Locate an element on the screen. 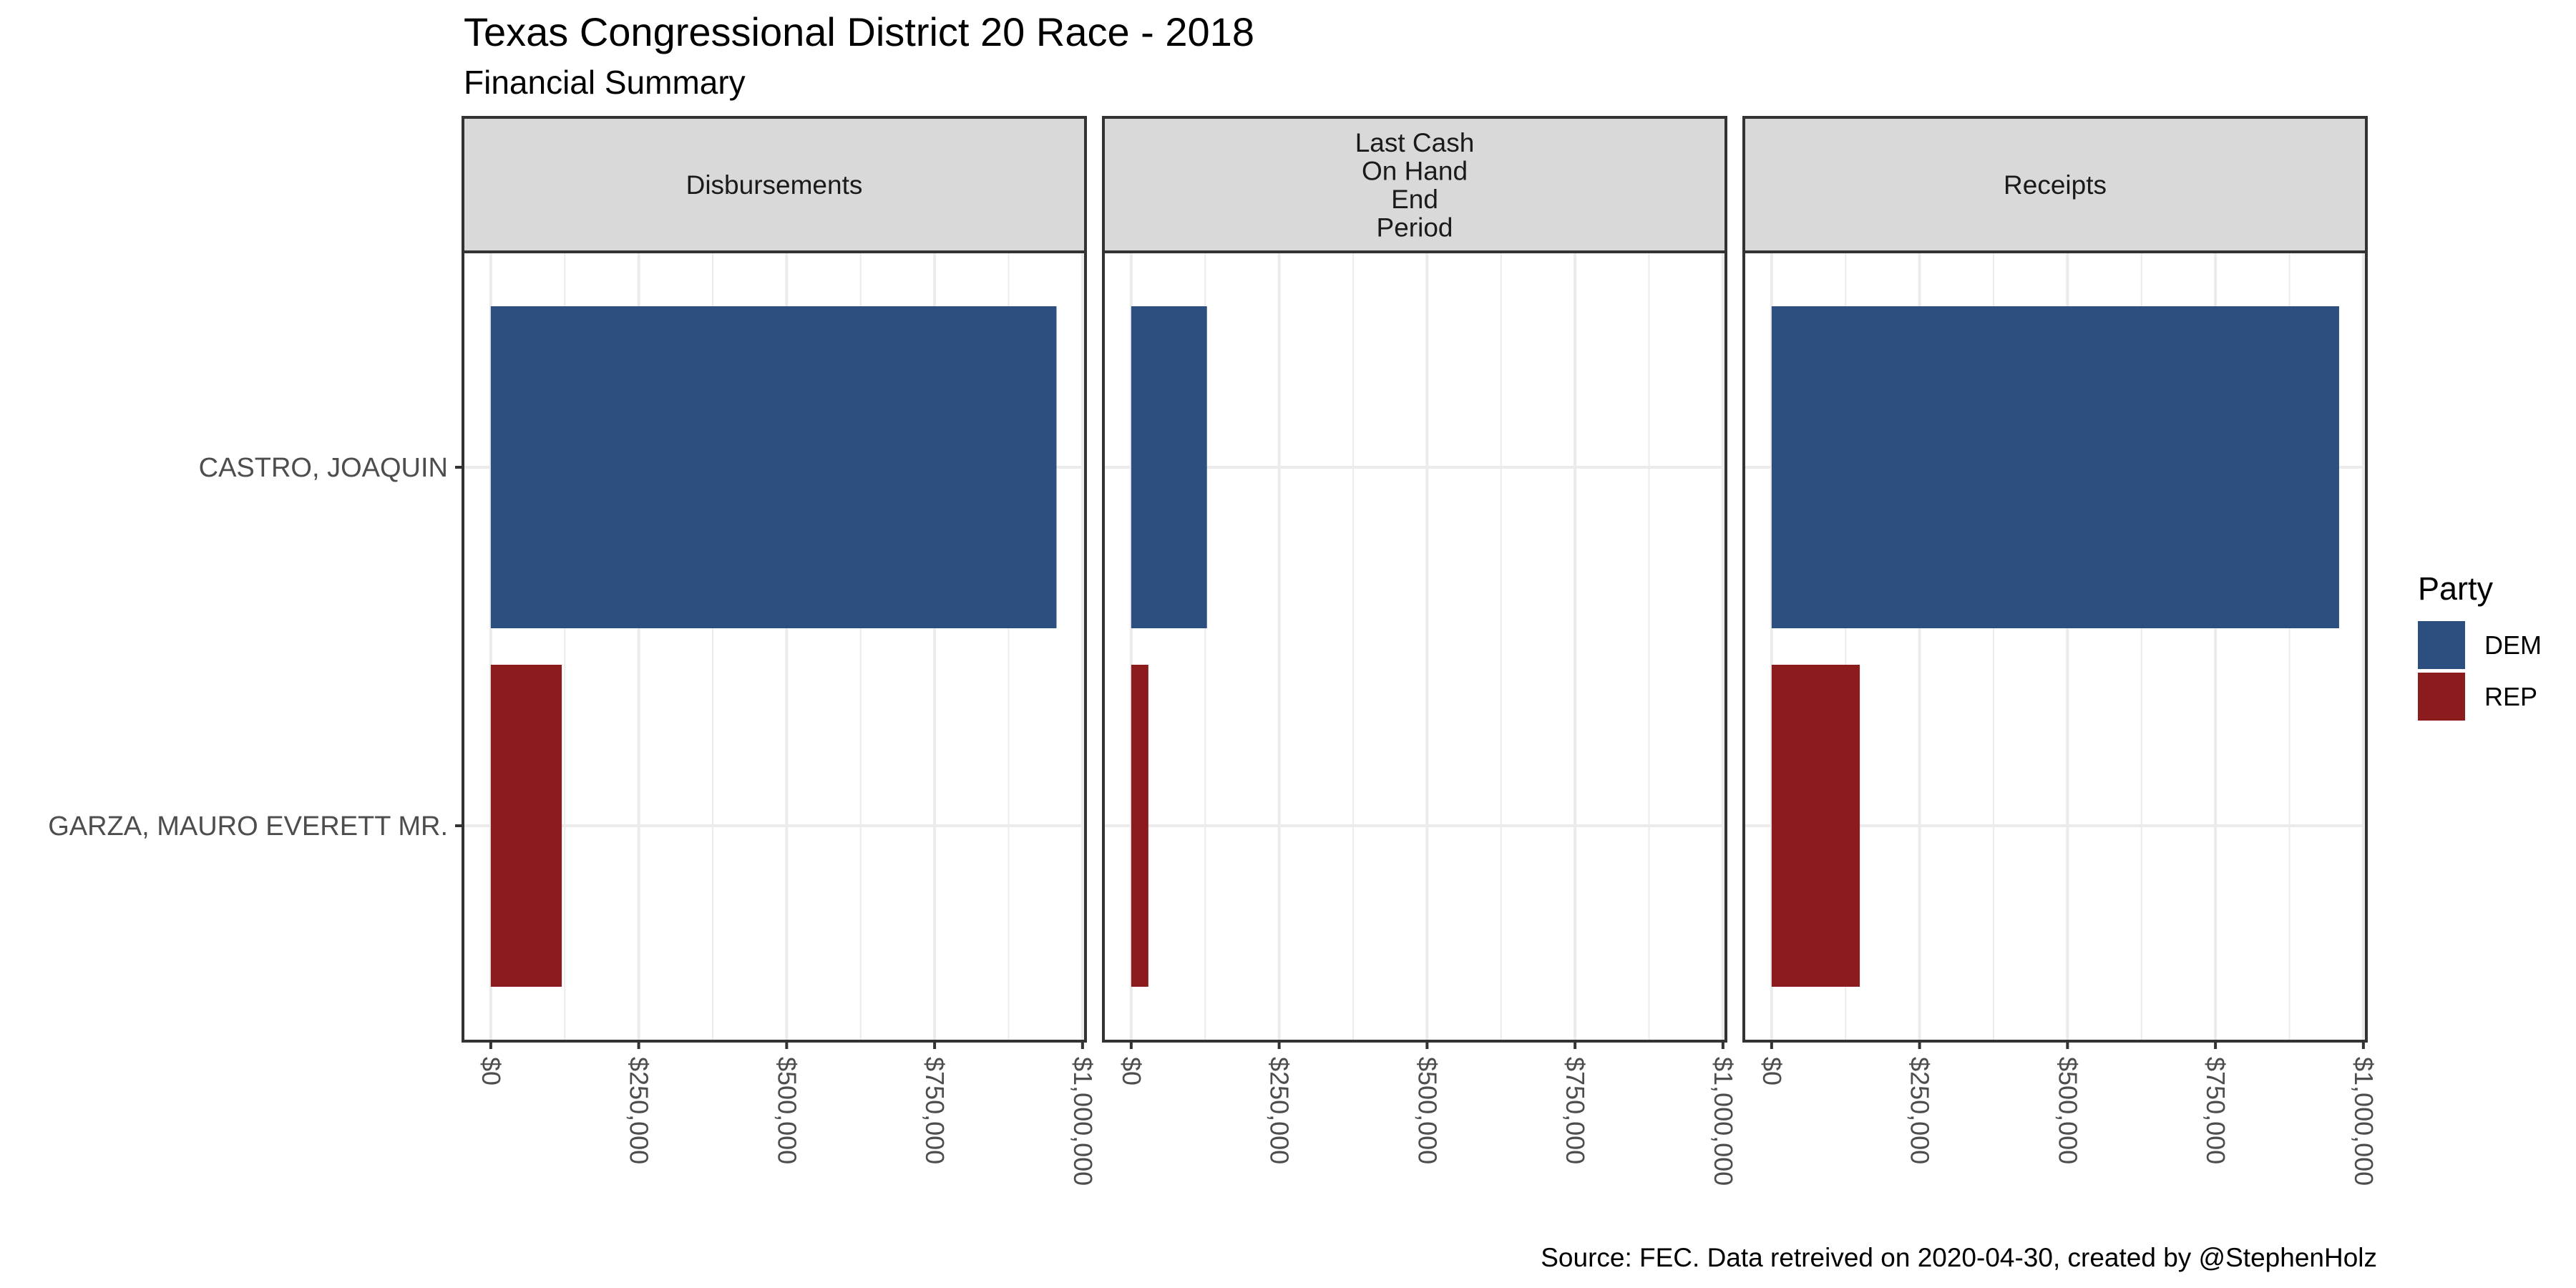 The image size is (2576, 1288). facet-strip-label-line: Disbursements is located at coordinates (774, 185).